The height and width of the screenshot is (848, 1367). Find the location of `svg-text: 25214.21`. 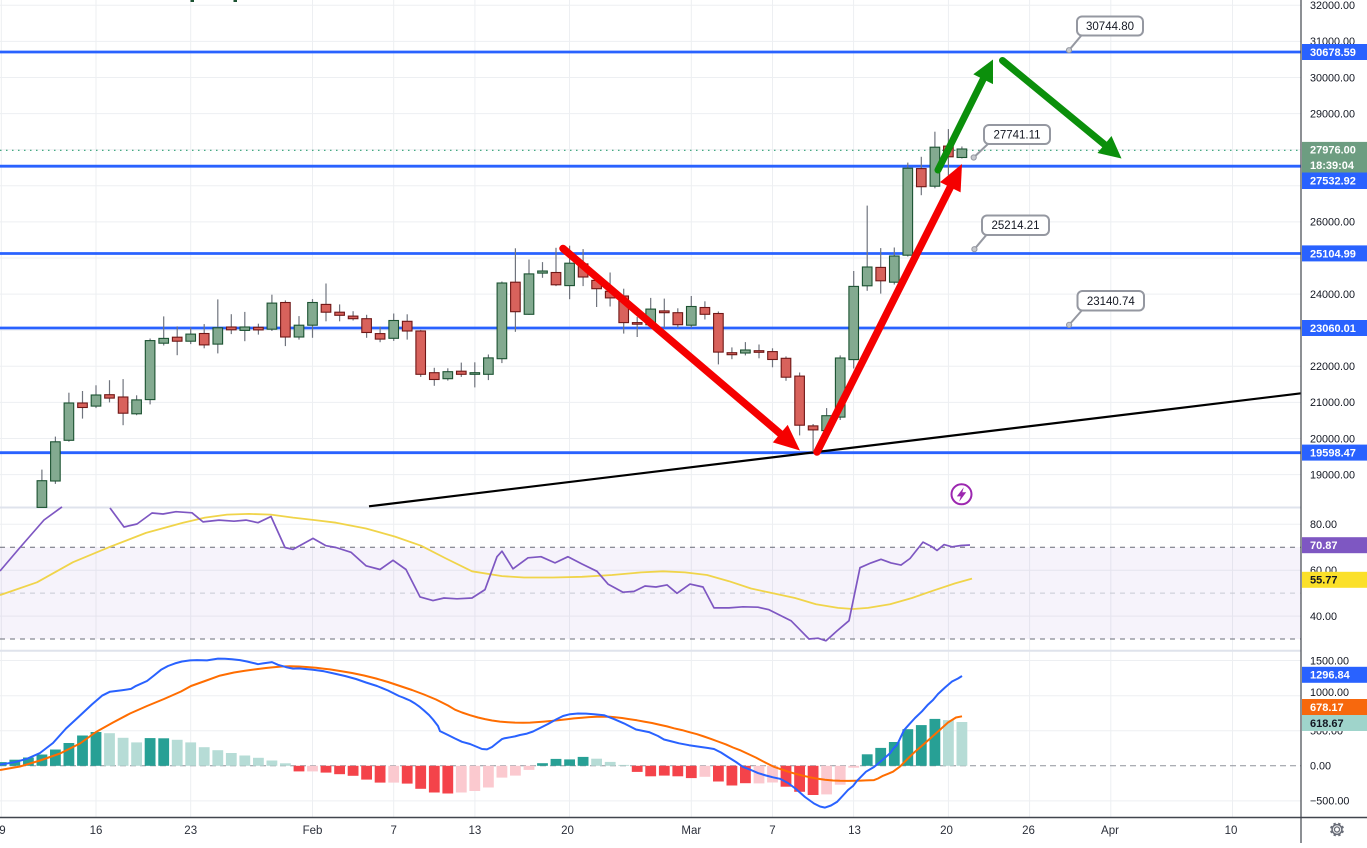

svg-text: 25214.21 is located at coordinates (1016, 226).